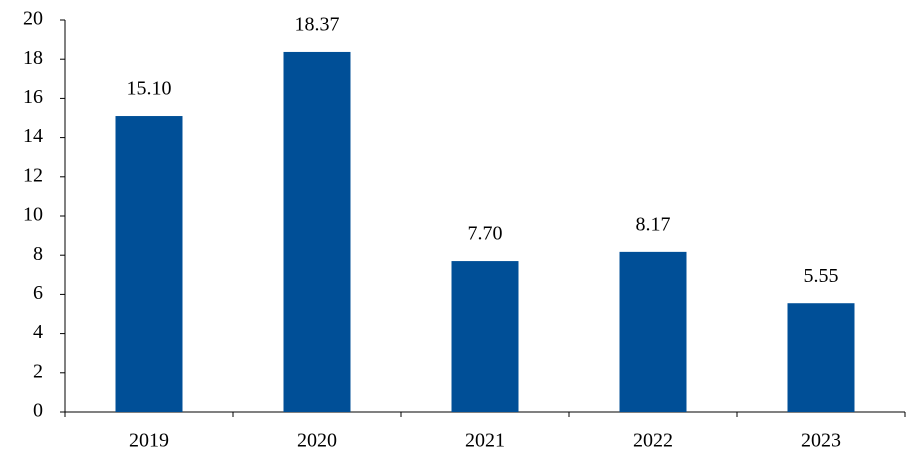 This screenshot has width=918, height=465. What do you see at coordinates (149, 89) in the screenshot?
I see `value-label: 15.10` at bounding box center [149, 89].